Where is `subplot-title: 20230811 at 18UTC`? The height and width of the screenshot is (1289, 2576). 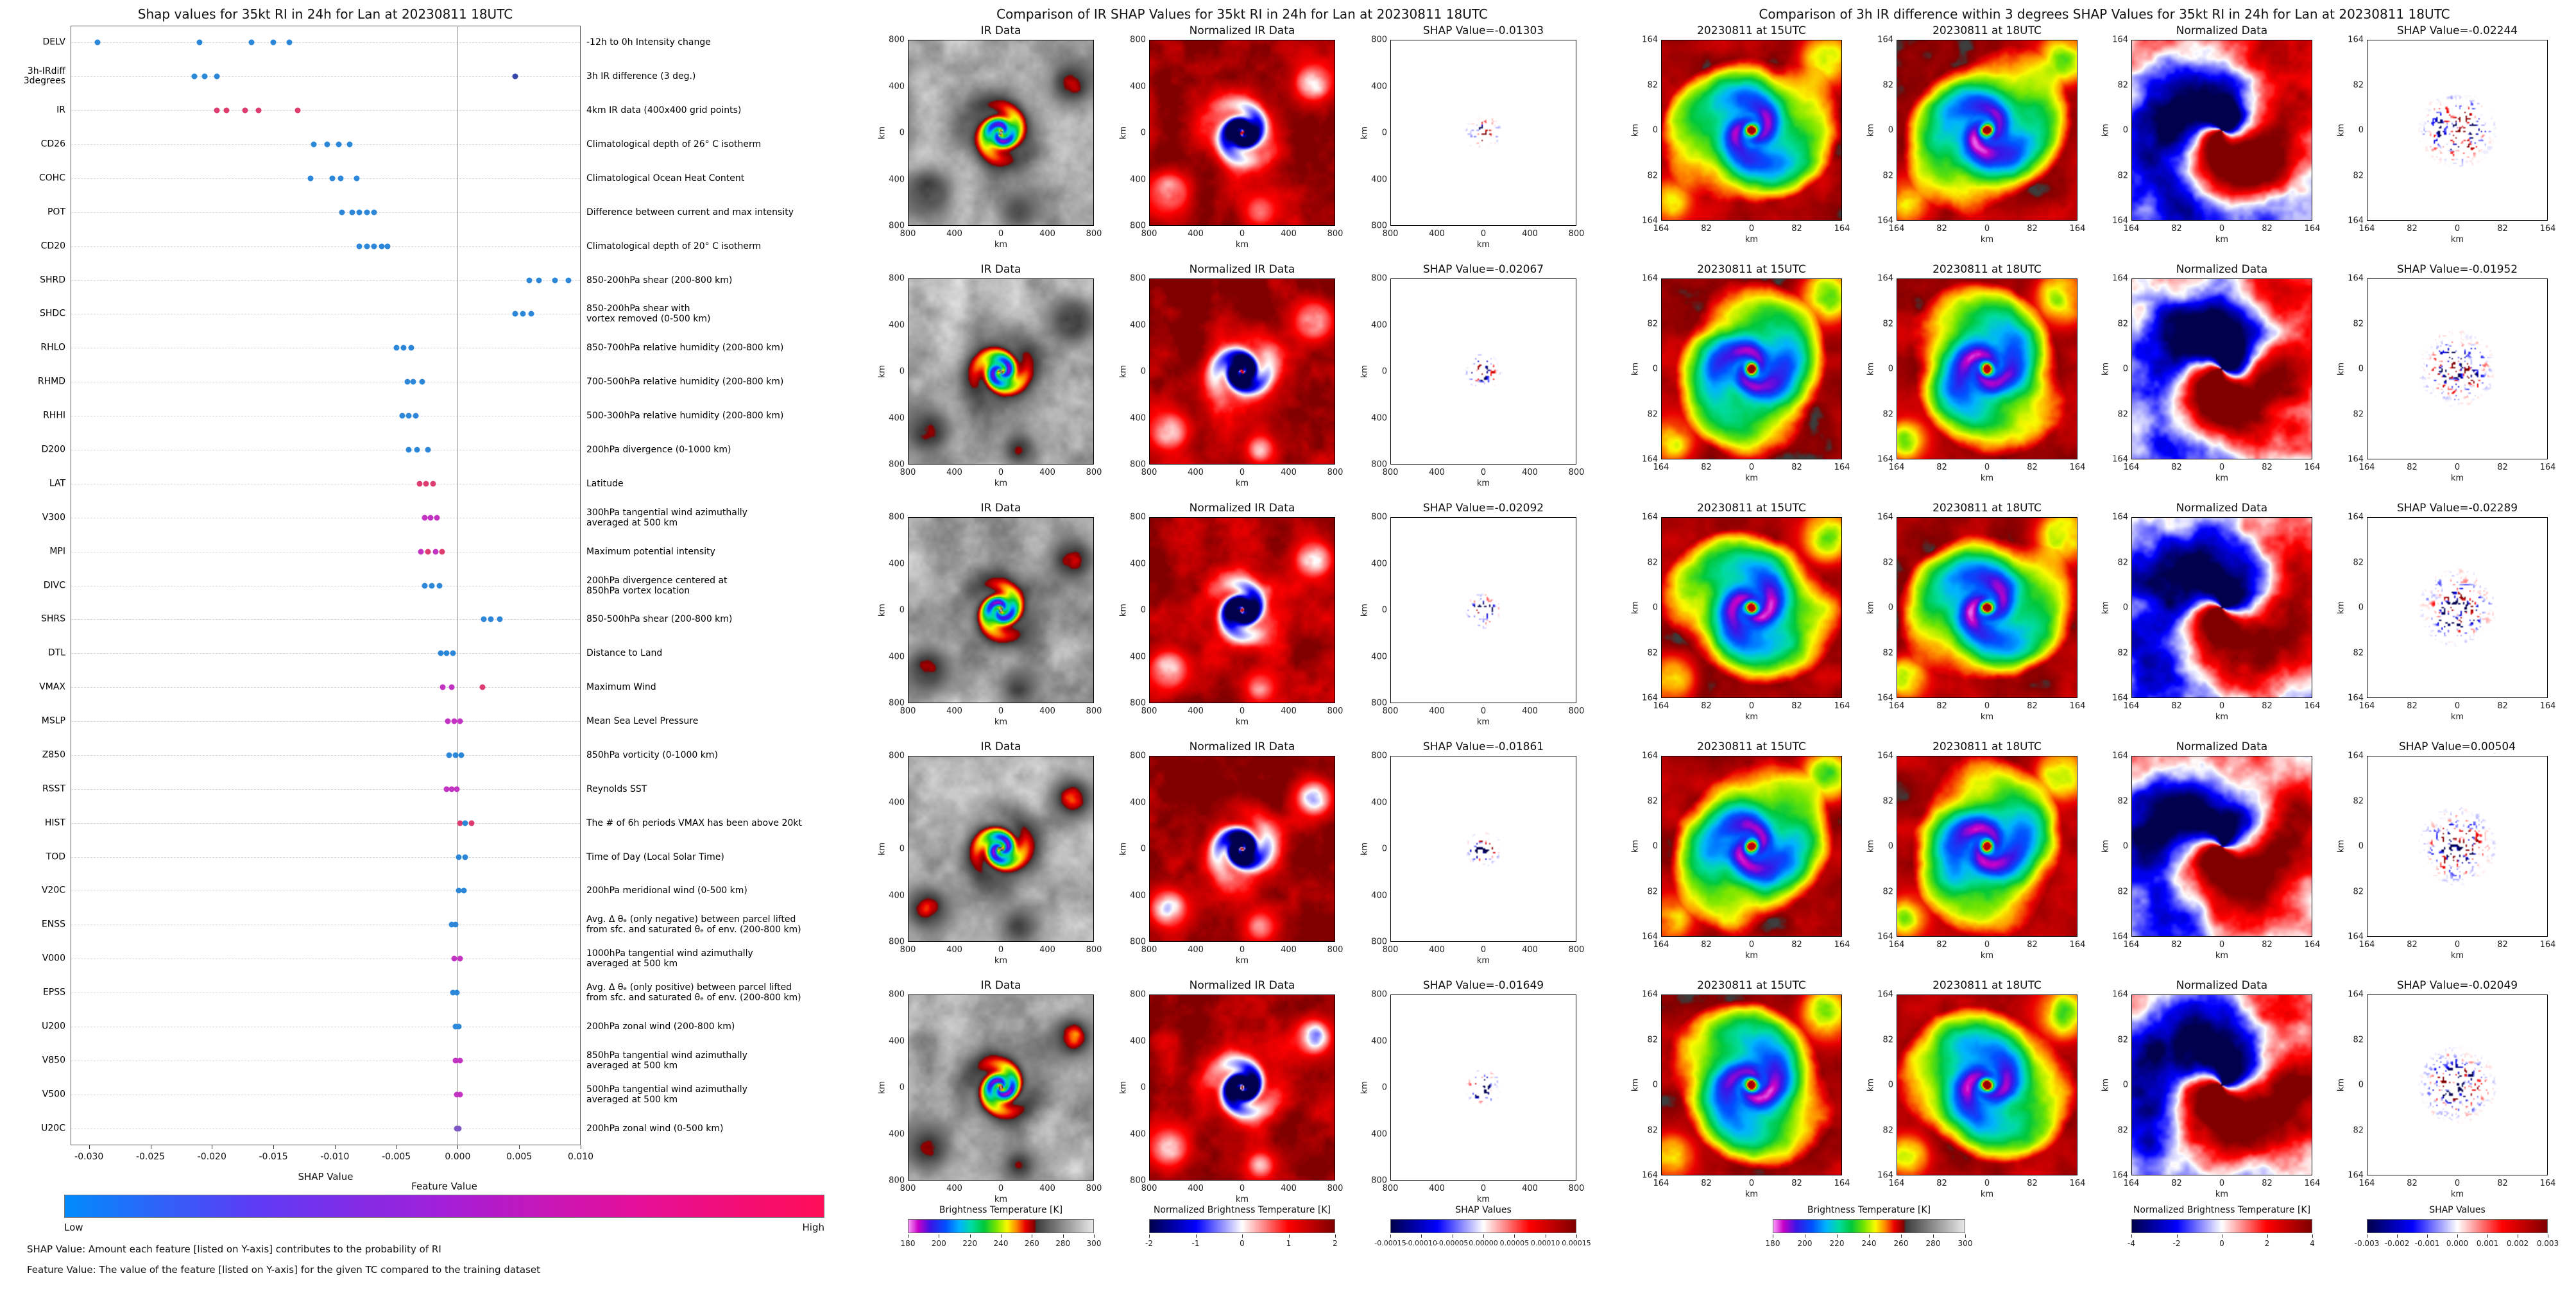 subplot-title: 20230811 at 18UTC is located at coordinates (1987, 747).